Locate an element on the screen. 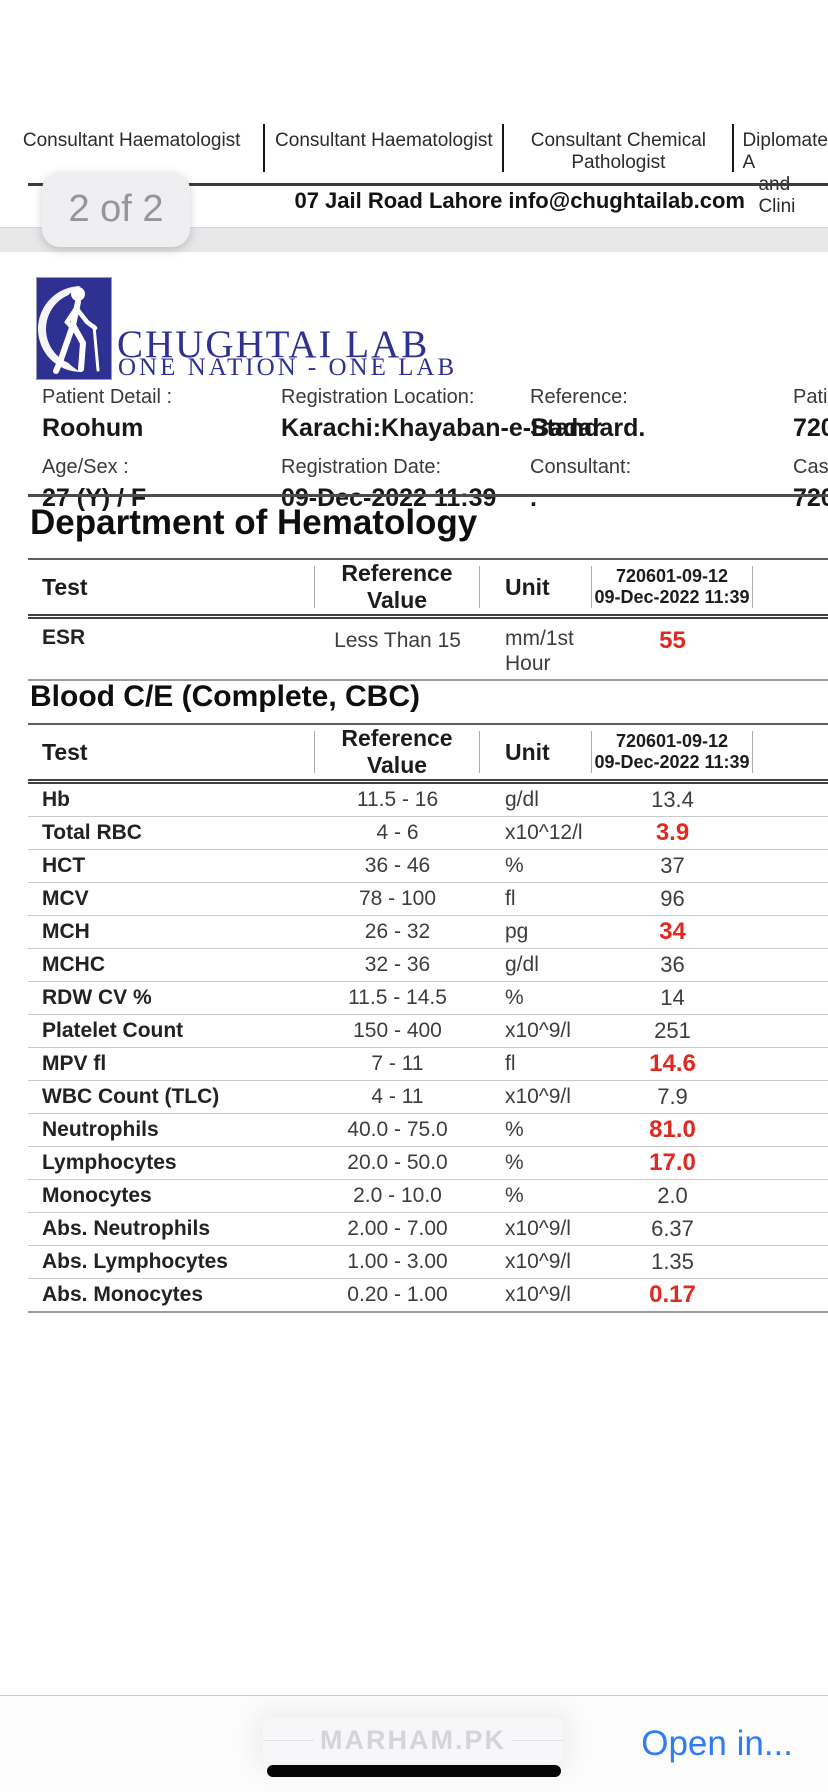 This screenshot has width=828, height=1792. row-result-value: 14 is located at coordinates (672, 997).